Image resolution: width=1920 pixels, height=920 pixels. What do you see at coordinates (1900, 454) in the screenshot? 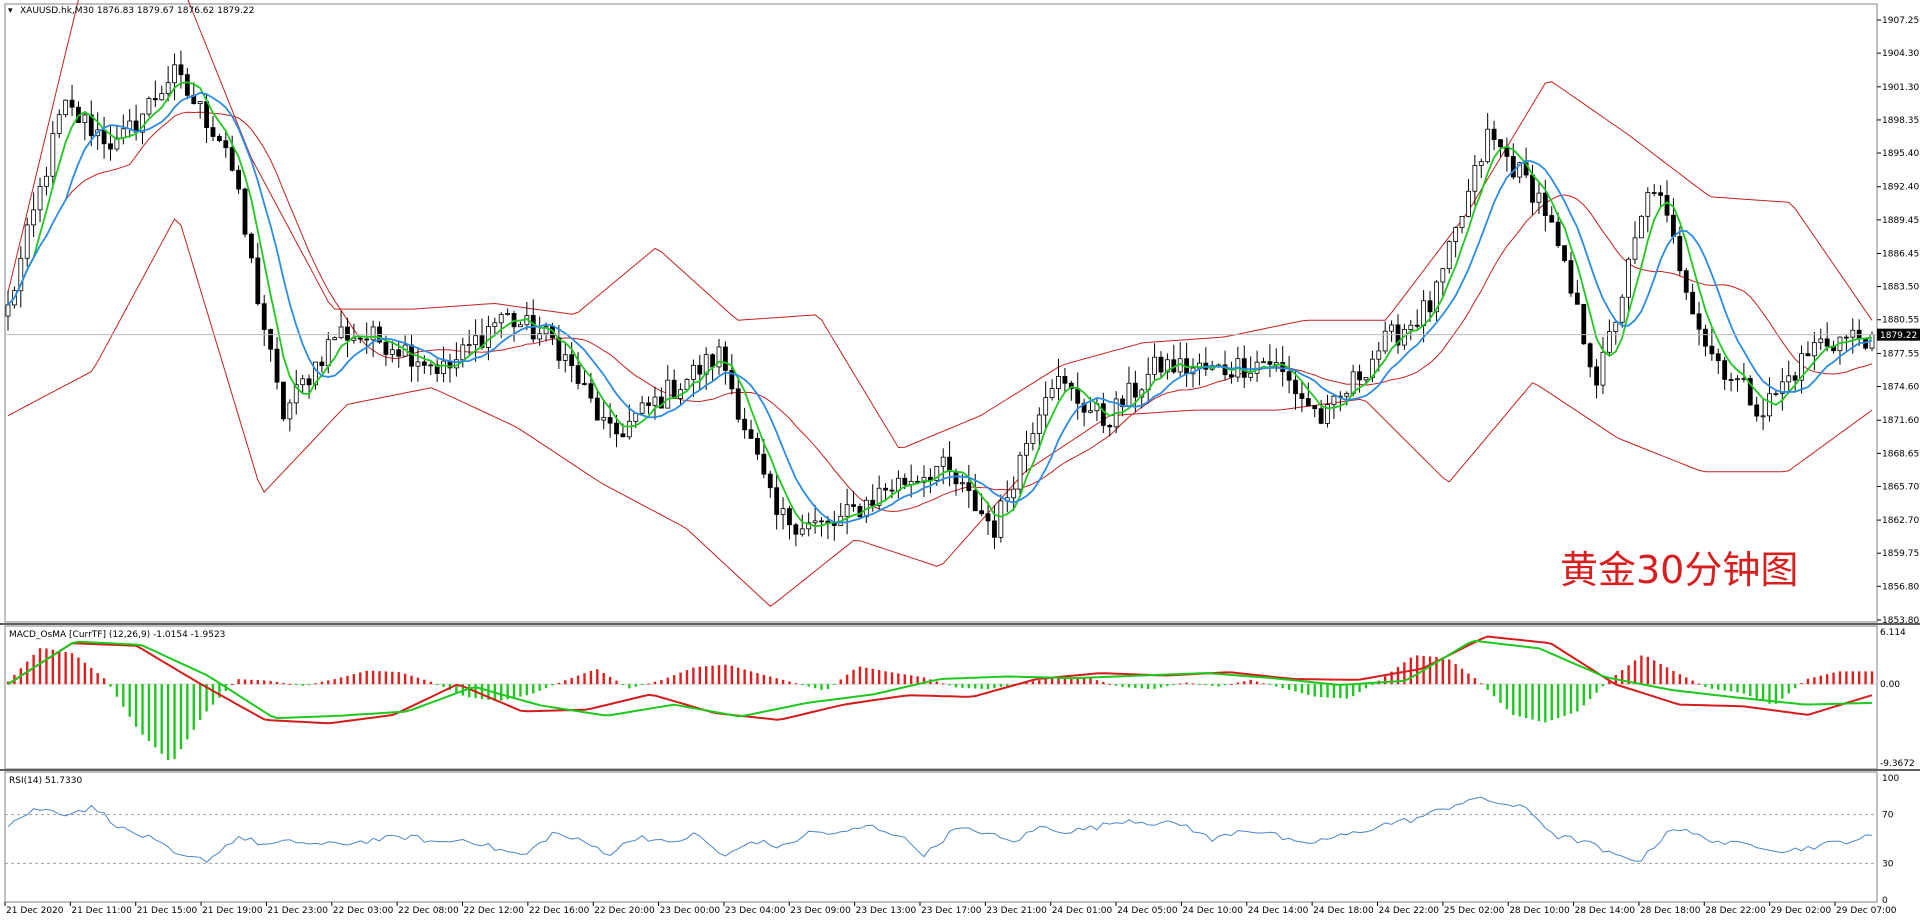
I see `price-tick-label: 1868.65` at bounding box center [1900, 454].